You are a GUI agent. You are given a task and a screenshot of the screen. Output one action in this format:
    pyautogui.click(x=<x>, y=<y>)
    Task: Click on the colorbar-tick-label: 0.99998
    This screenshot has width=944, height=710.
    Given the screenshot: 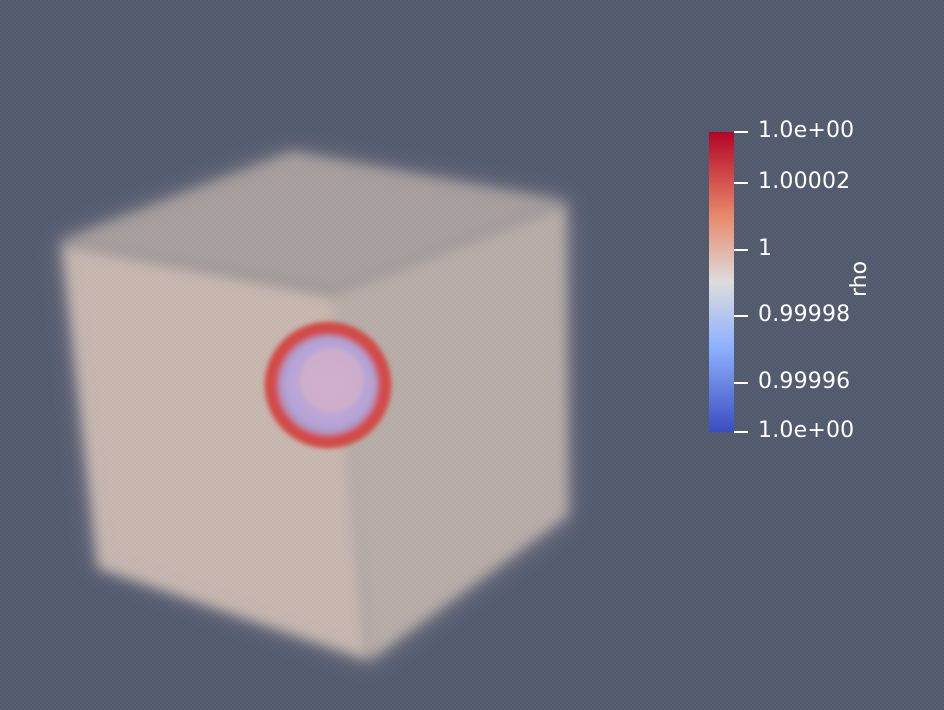 What is the action you would take?
    pyautogui.click(x=804, y=314)
    